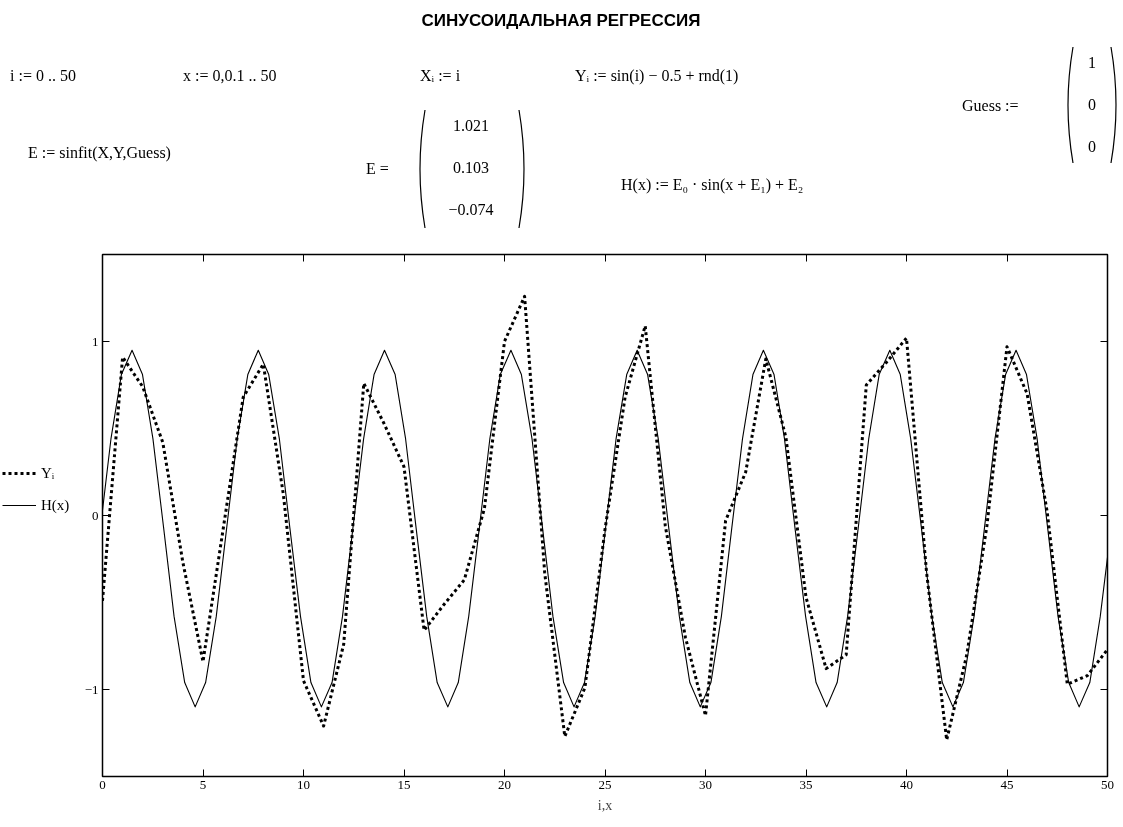 This screenshot has height=827, width=1123. What do you see at coordinates (440, 75) in the screenshot?
I see `text: Xᵢ := i` at bounding box center [440, 75].